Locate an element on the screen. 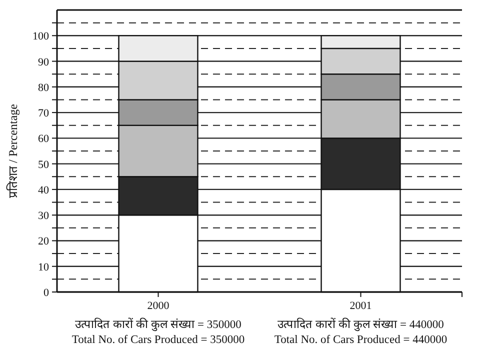 The image size is (494, 358). y-tick-label: 90 is located at coordinates (44, 62).